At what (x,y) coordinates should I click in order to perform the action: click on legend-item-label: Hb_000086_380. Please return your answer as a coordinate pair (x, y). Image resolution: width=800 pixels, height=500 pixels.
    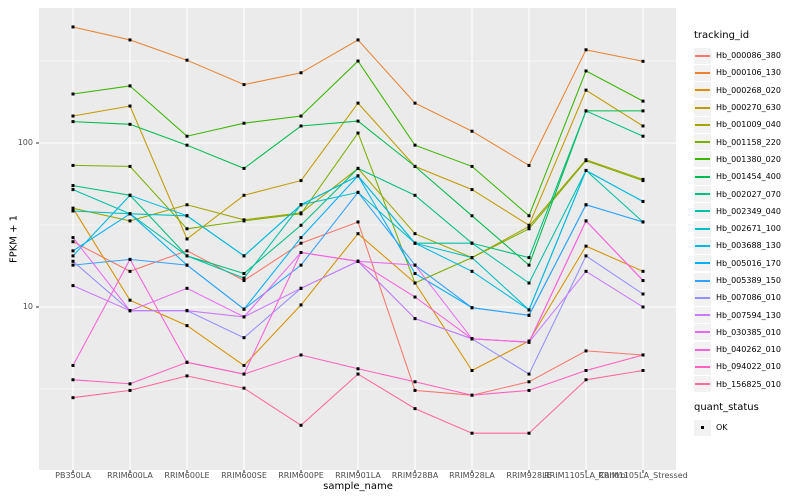
    Looking at the image, I should click on (748, 56).